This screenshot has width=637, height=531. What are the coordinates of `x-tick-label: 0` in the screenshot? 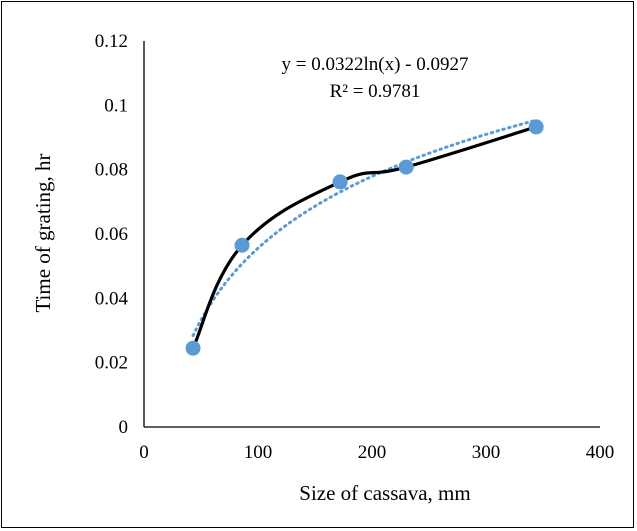 It's located at (144, 452).